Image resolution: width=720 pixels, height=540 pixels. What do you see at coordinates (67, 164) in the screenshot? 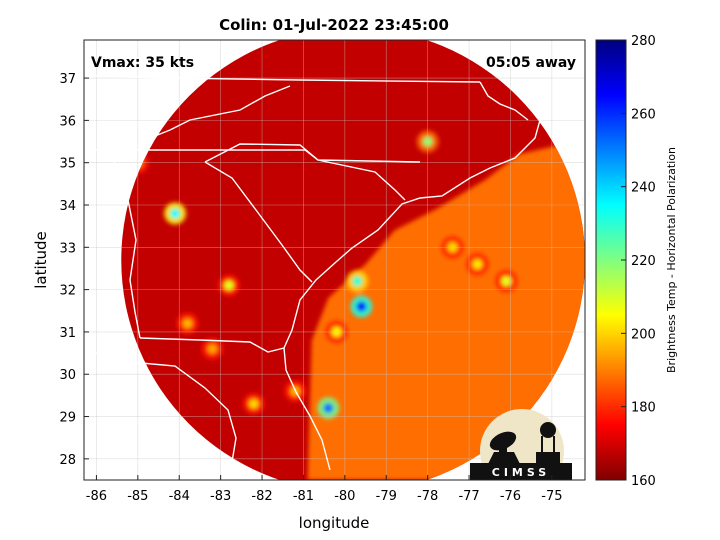
I see `y-tick-label: 35` at bounding box center [67, 164].